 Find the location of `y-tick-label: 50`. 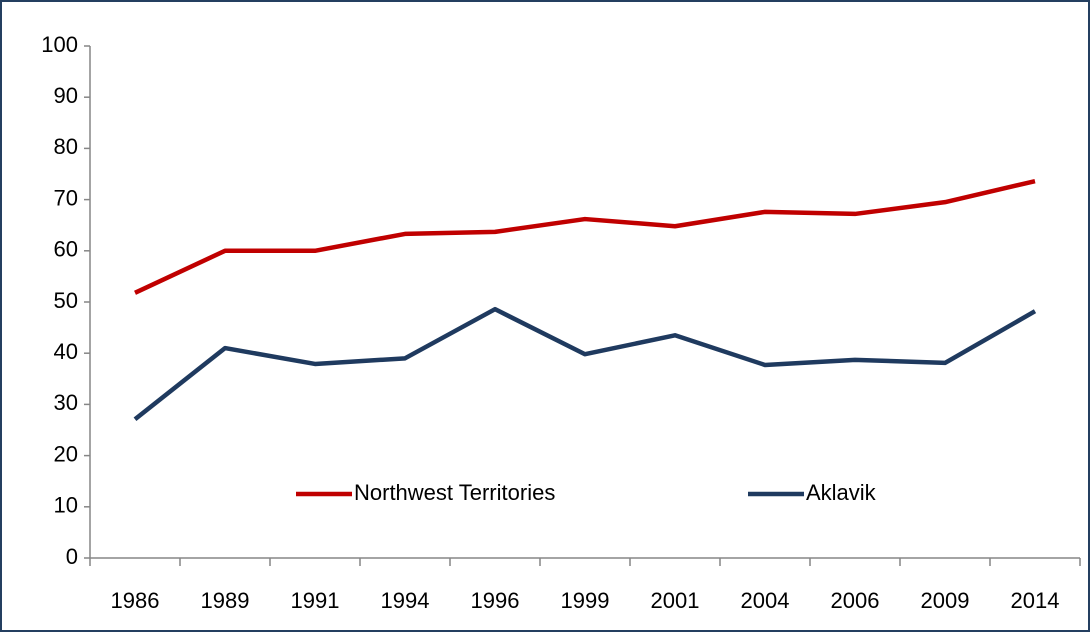

y-tick-label: 50 is located at coordinates (66, 300).